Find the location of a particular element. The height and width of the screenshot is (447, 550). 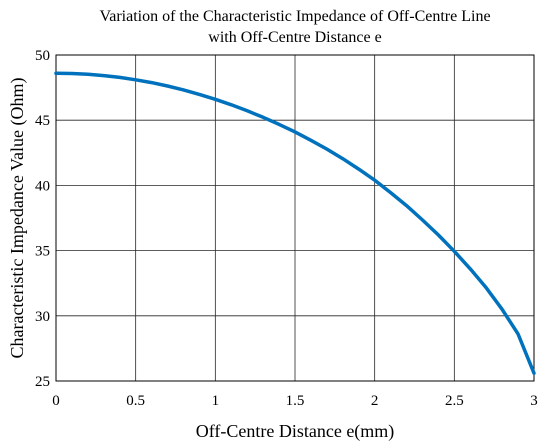

chart-title-line-2: with Off-Centre Distance e is located at coordinates (294, 37).